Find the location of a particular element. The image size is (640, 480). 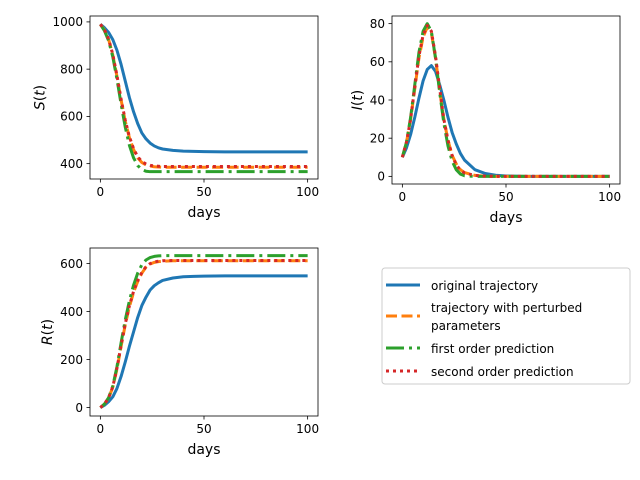

i-x-axis-label: days is located at coordinates (505, 218).